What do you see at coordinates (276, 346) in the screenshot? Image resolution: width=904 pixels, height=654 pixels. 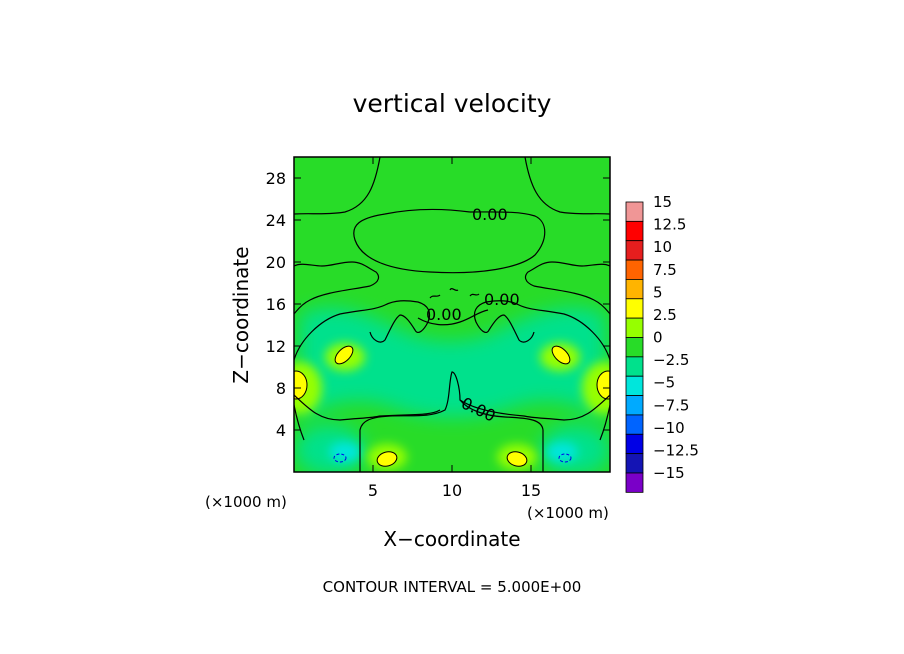 I see `y-tick-label: 12` at bounding box center [276, 346].